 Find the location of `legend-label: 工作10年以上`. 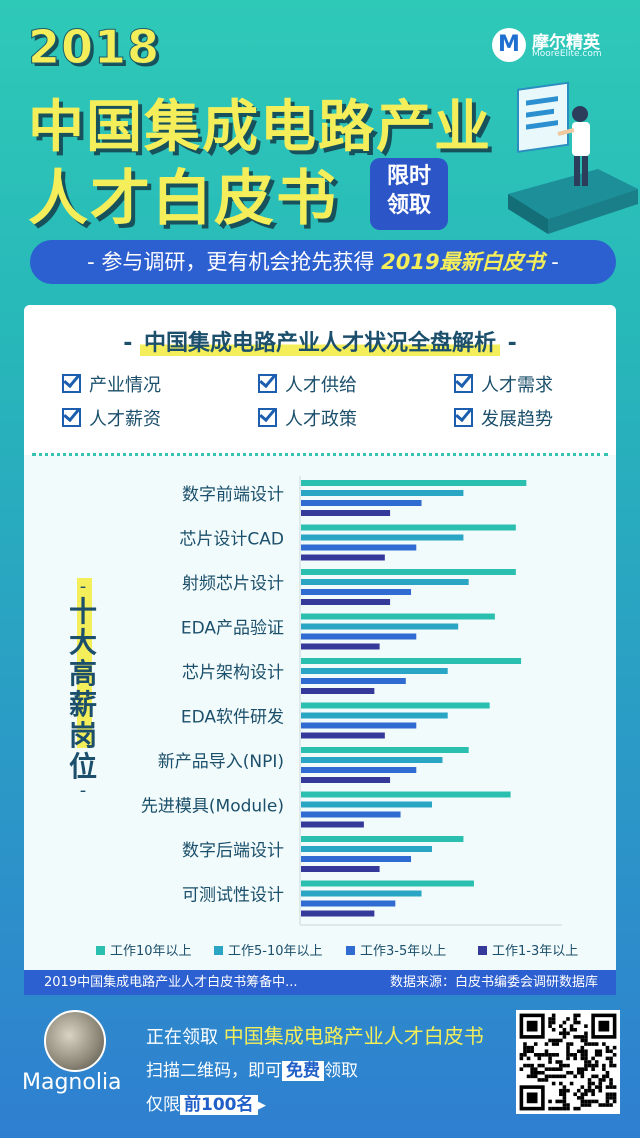

legend-label: 工作10年以上 is located at coordinates (151, 951).